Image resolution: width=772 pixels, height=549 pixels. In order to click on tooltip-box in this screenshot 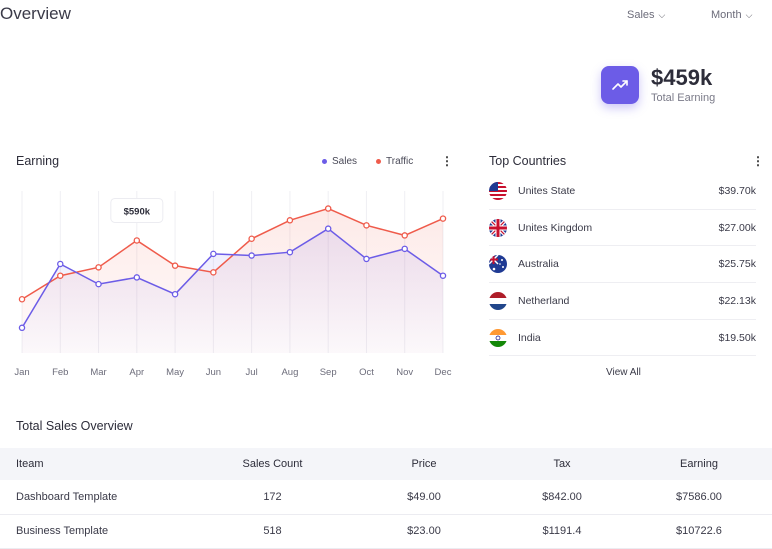, I will do `click(137, 210)`.